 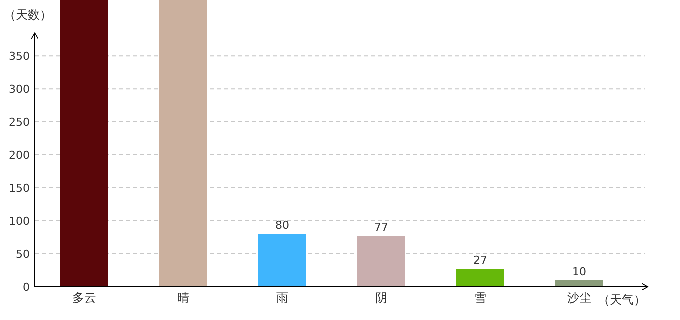 What do you see at coordinates (184, 298) in the screenshot?
I see `x-tick-label: 晴` at bounding box center [184, 298].